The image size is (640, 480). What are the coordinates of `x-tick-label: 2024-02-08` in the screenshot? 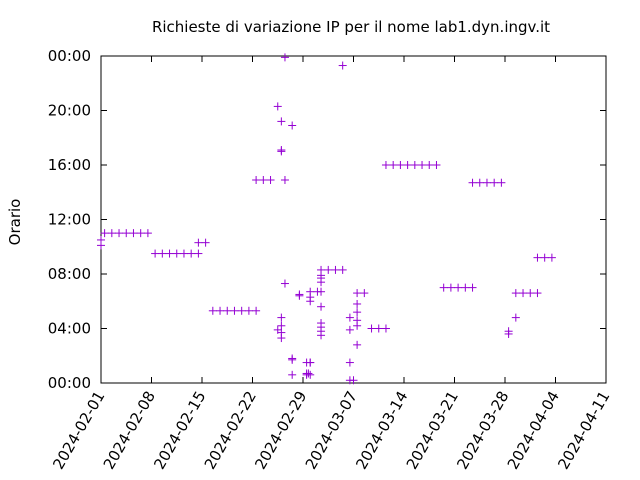 It's located at (129, 430).